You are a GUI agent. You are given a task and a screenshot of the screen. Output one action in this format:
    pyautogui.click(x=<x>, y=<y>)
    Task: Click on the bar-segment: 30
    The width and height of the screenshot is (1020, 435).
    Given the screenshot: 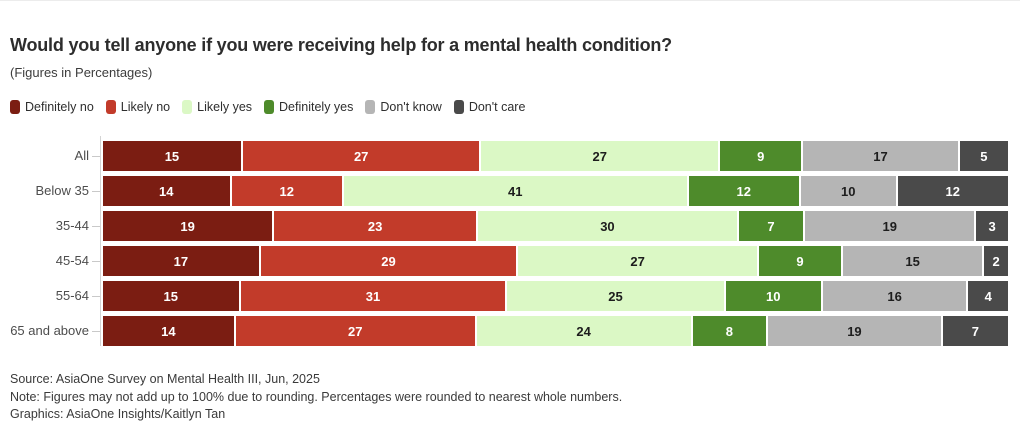 What is the action you would take?
    pyautogui.click(x=607, y=226)
    